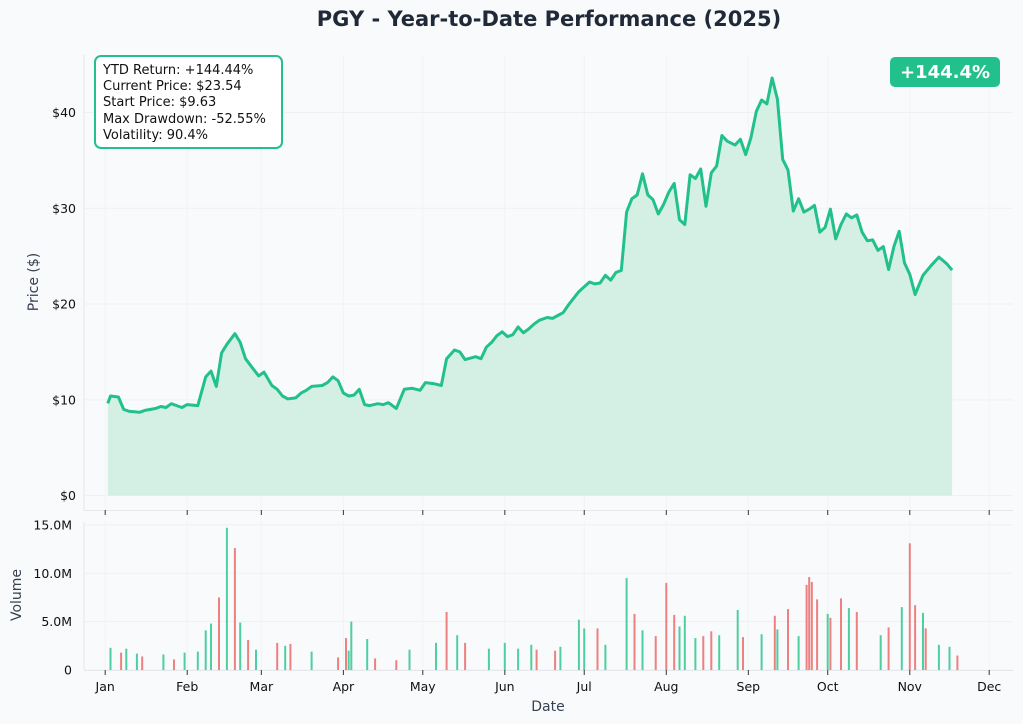  I want to click on volume-y-tick-label: 10.0M, so click(52, 573).